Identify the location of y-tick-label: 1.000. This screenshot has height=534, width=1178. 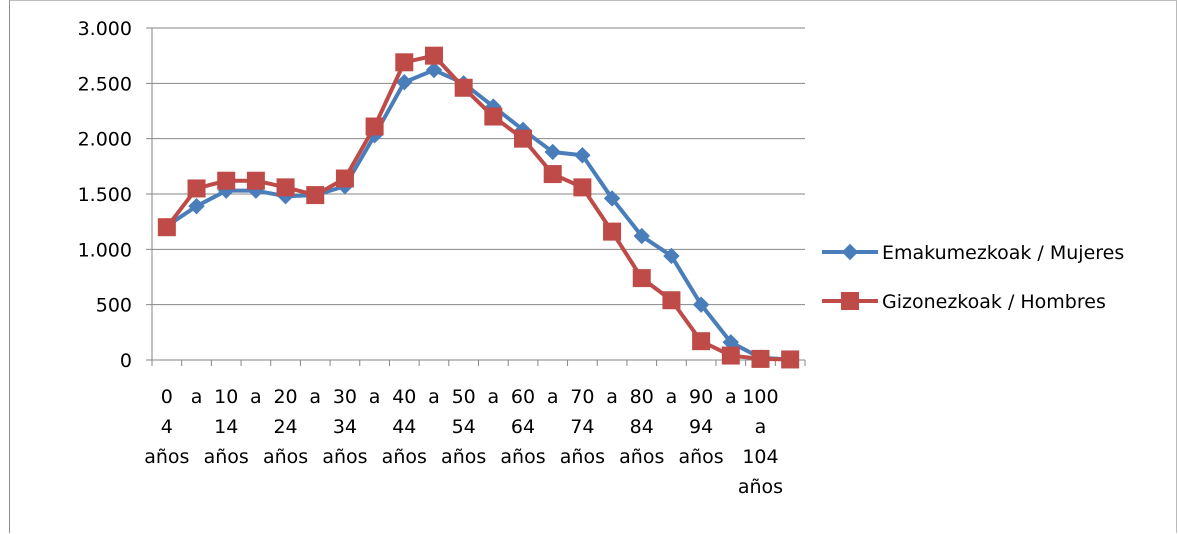
(105, 250).